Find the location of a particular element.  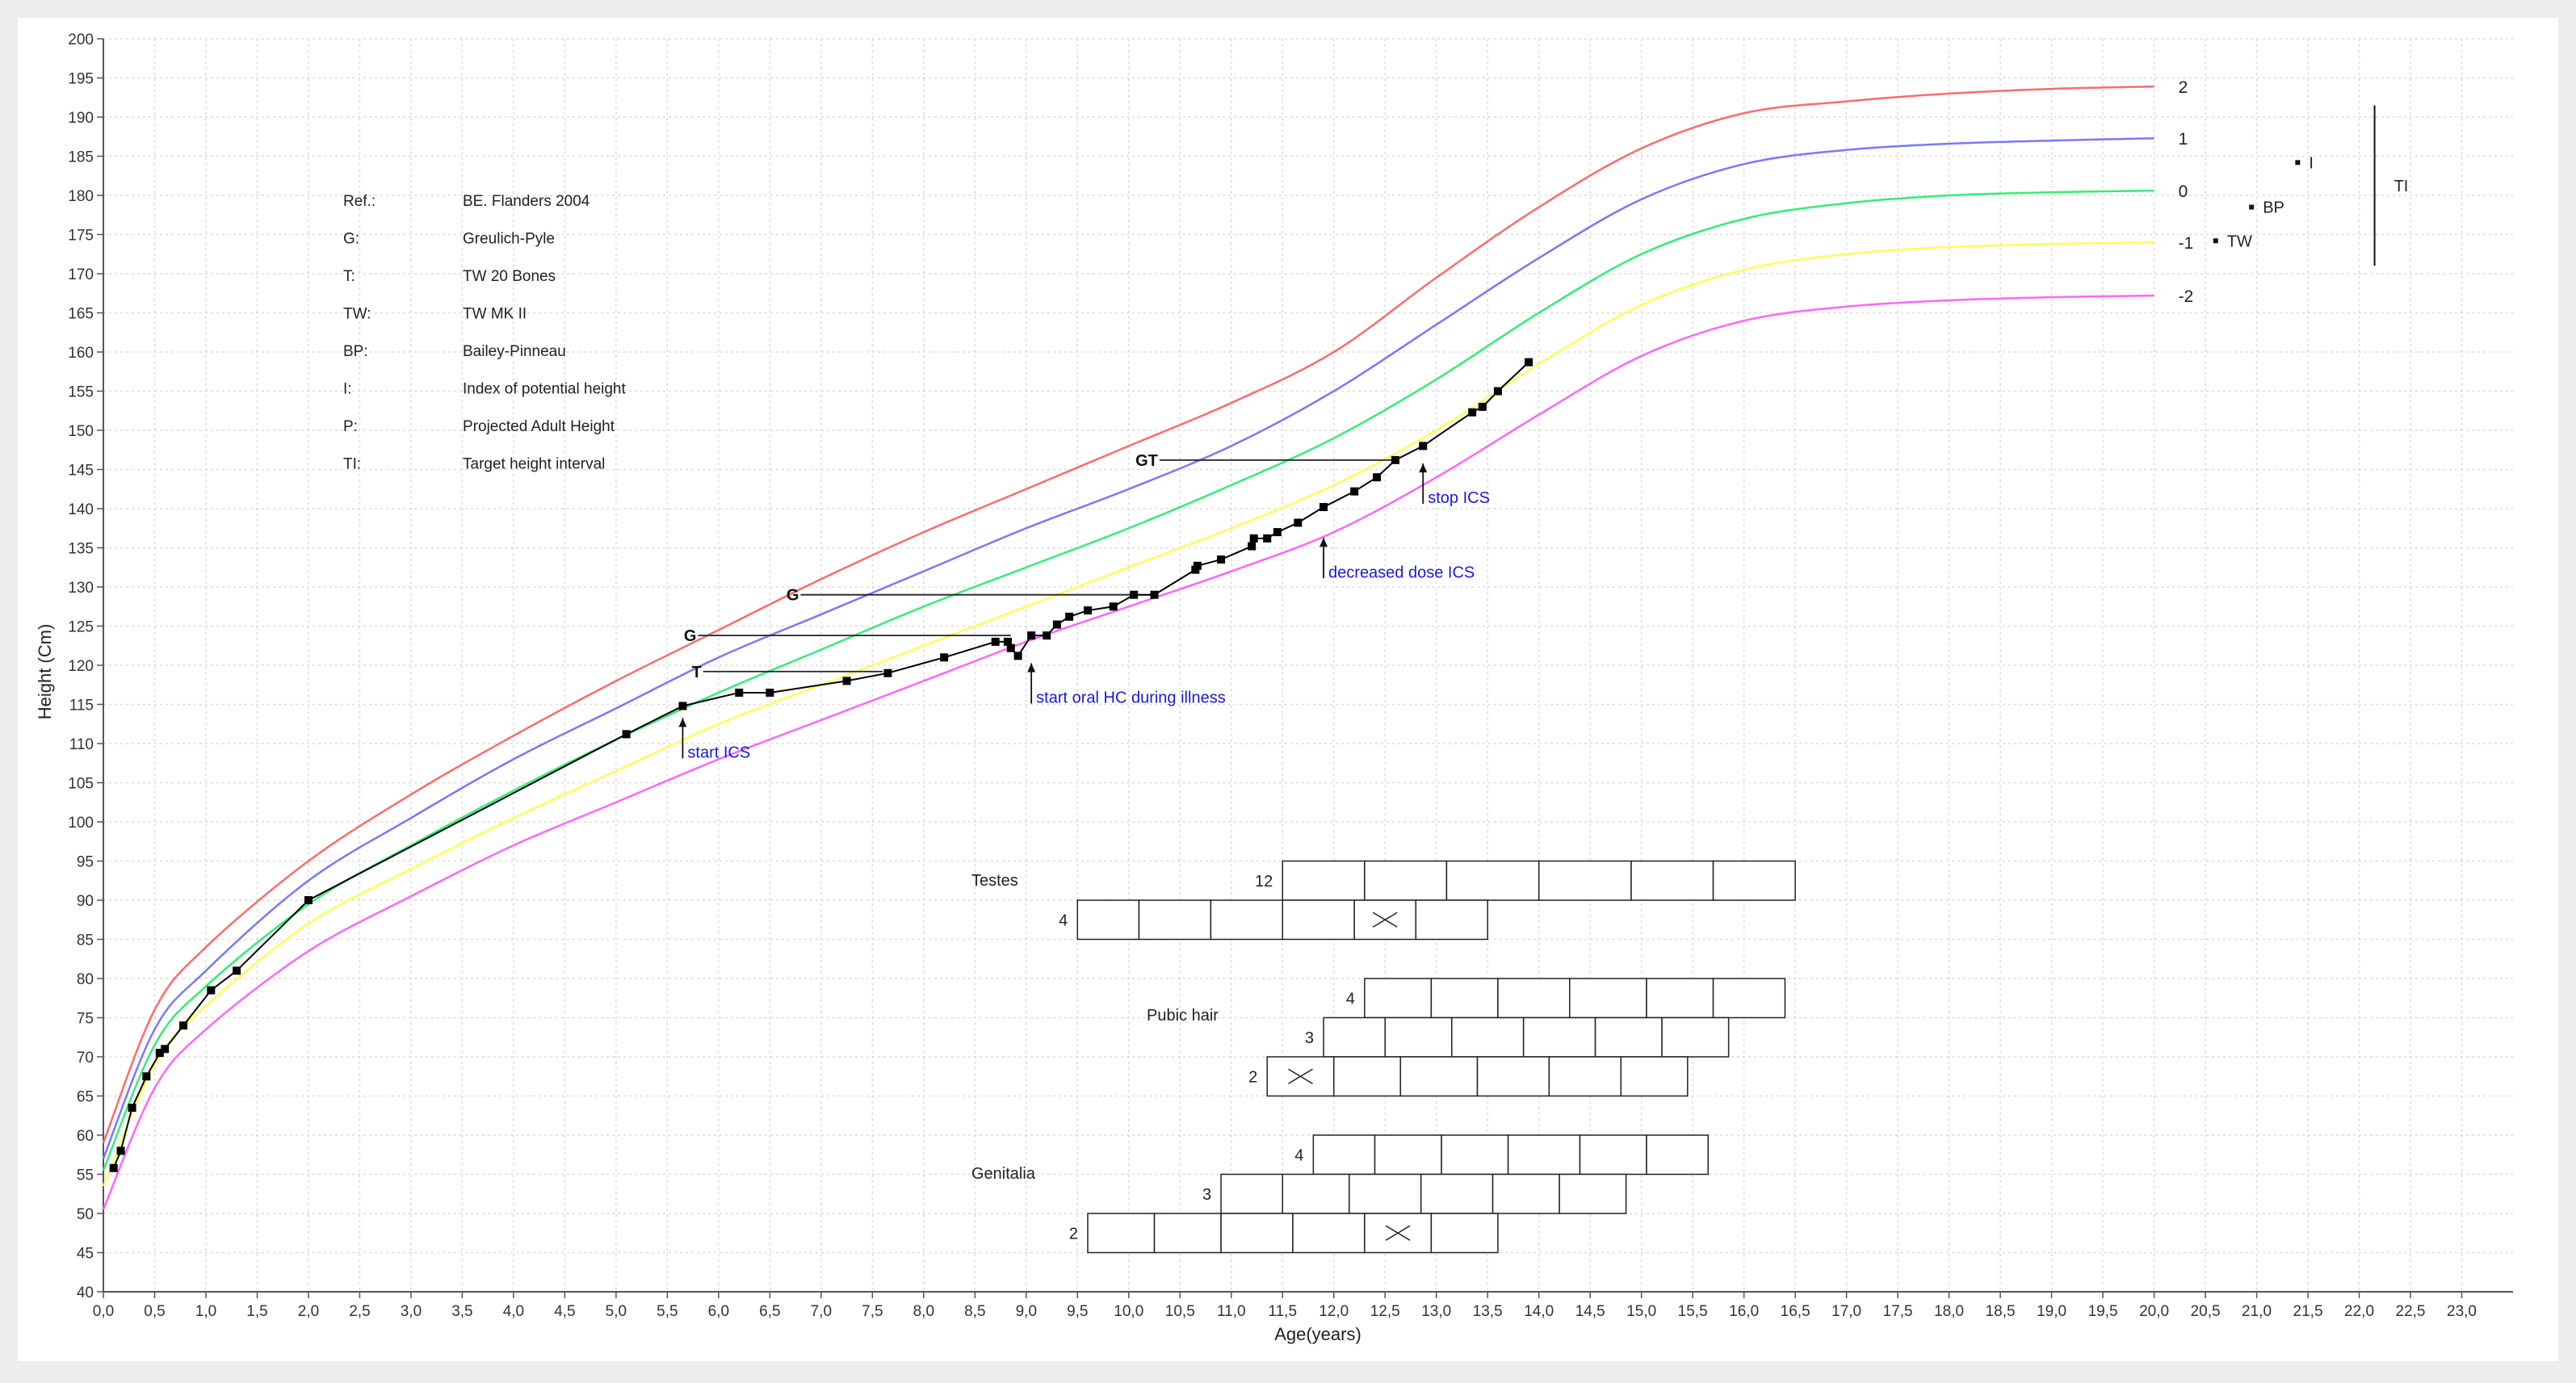

tanner-stages: Testes 12 4 Pubic hair 4 3 2 Genitalia 4 3 2 is located at coordinates (1383, 1057).